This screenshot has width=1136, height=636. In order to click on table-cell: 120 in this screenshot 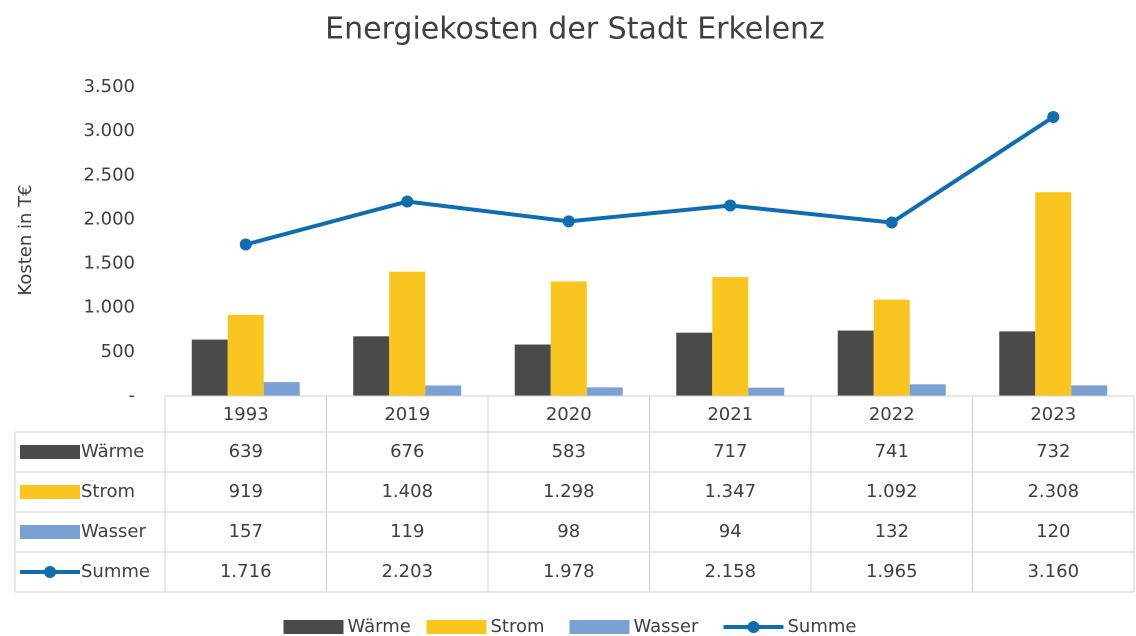, I will do `click(1053, 531)`.